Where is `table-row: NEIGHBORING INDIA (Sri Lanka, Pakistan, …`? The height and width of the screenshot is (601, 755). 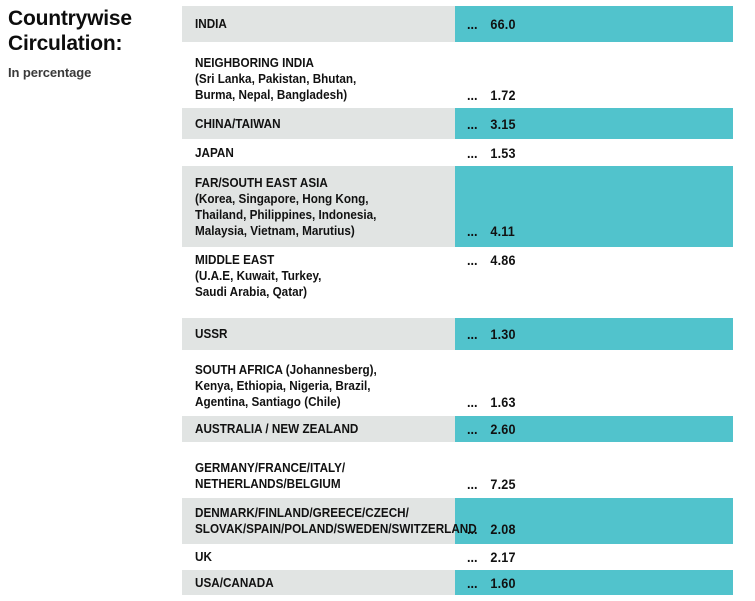
table-row: NEIGHBORING INDIA (Sri Lanka, Pakistan, … is located at coordinates (457, 79).